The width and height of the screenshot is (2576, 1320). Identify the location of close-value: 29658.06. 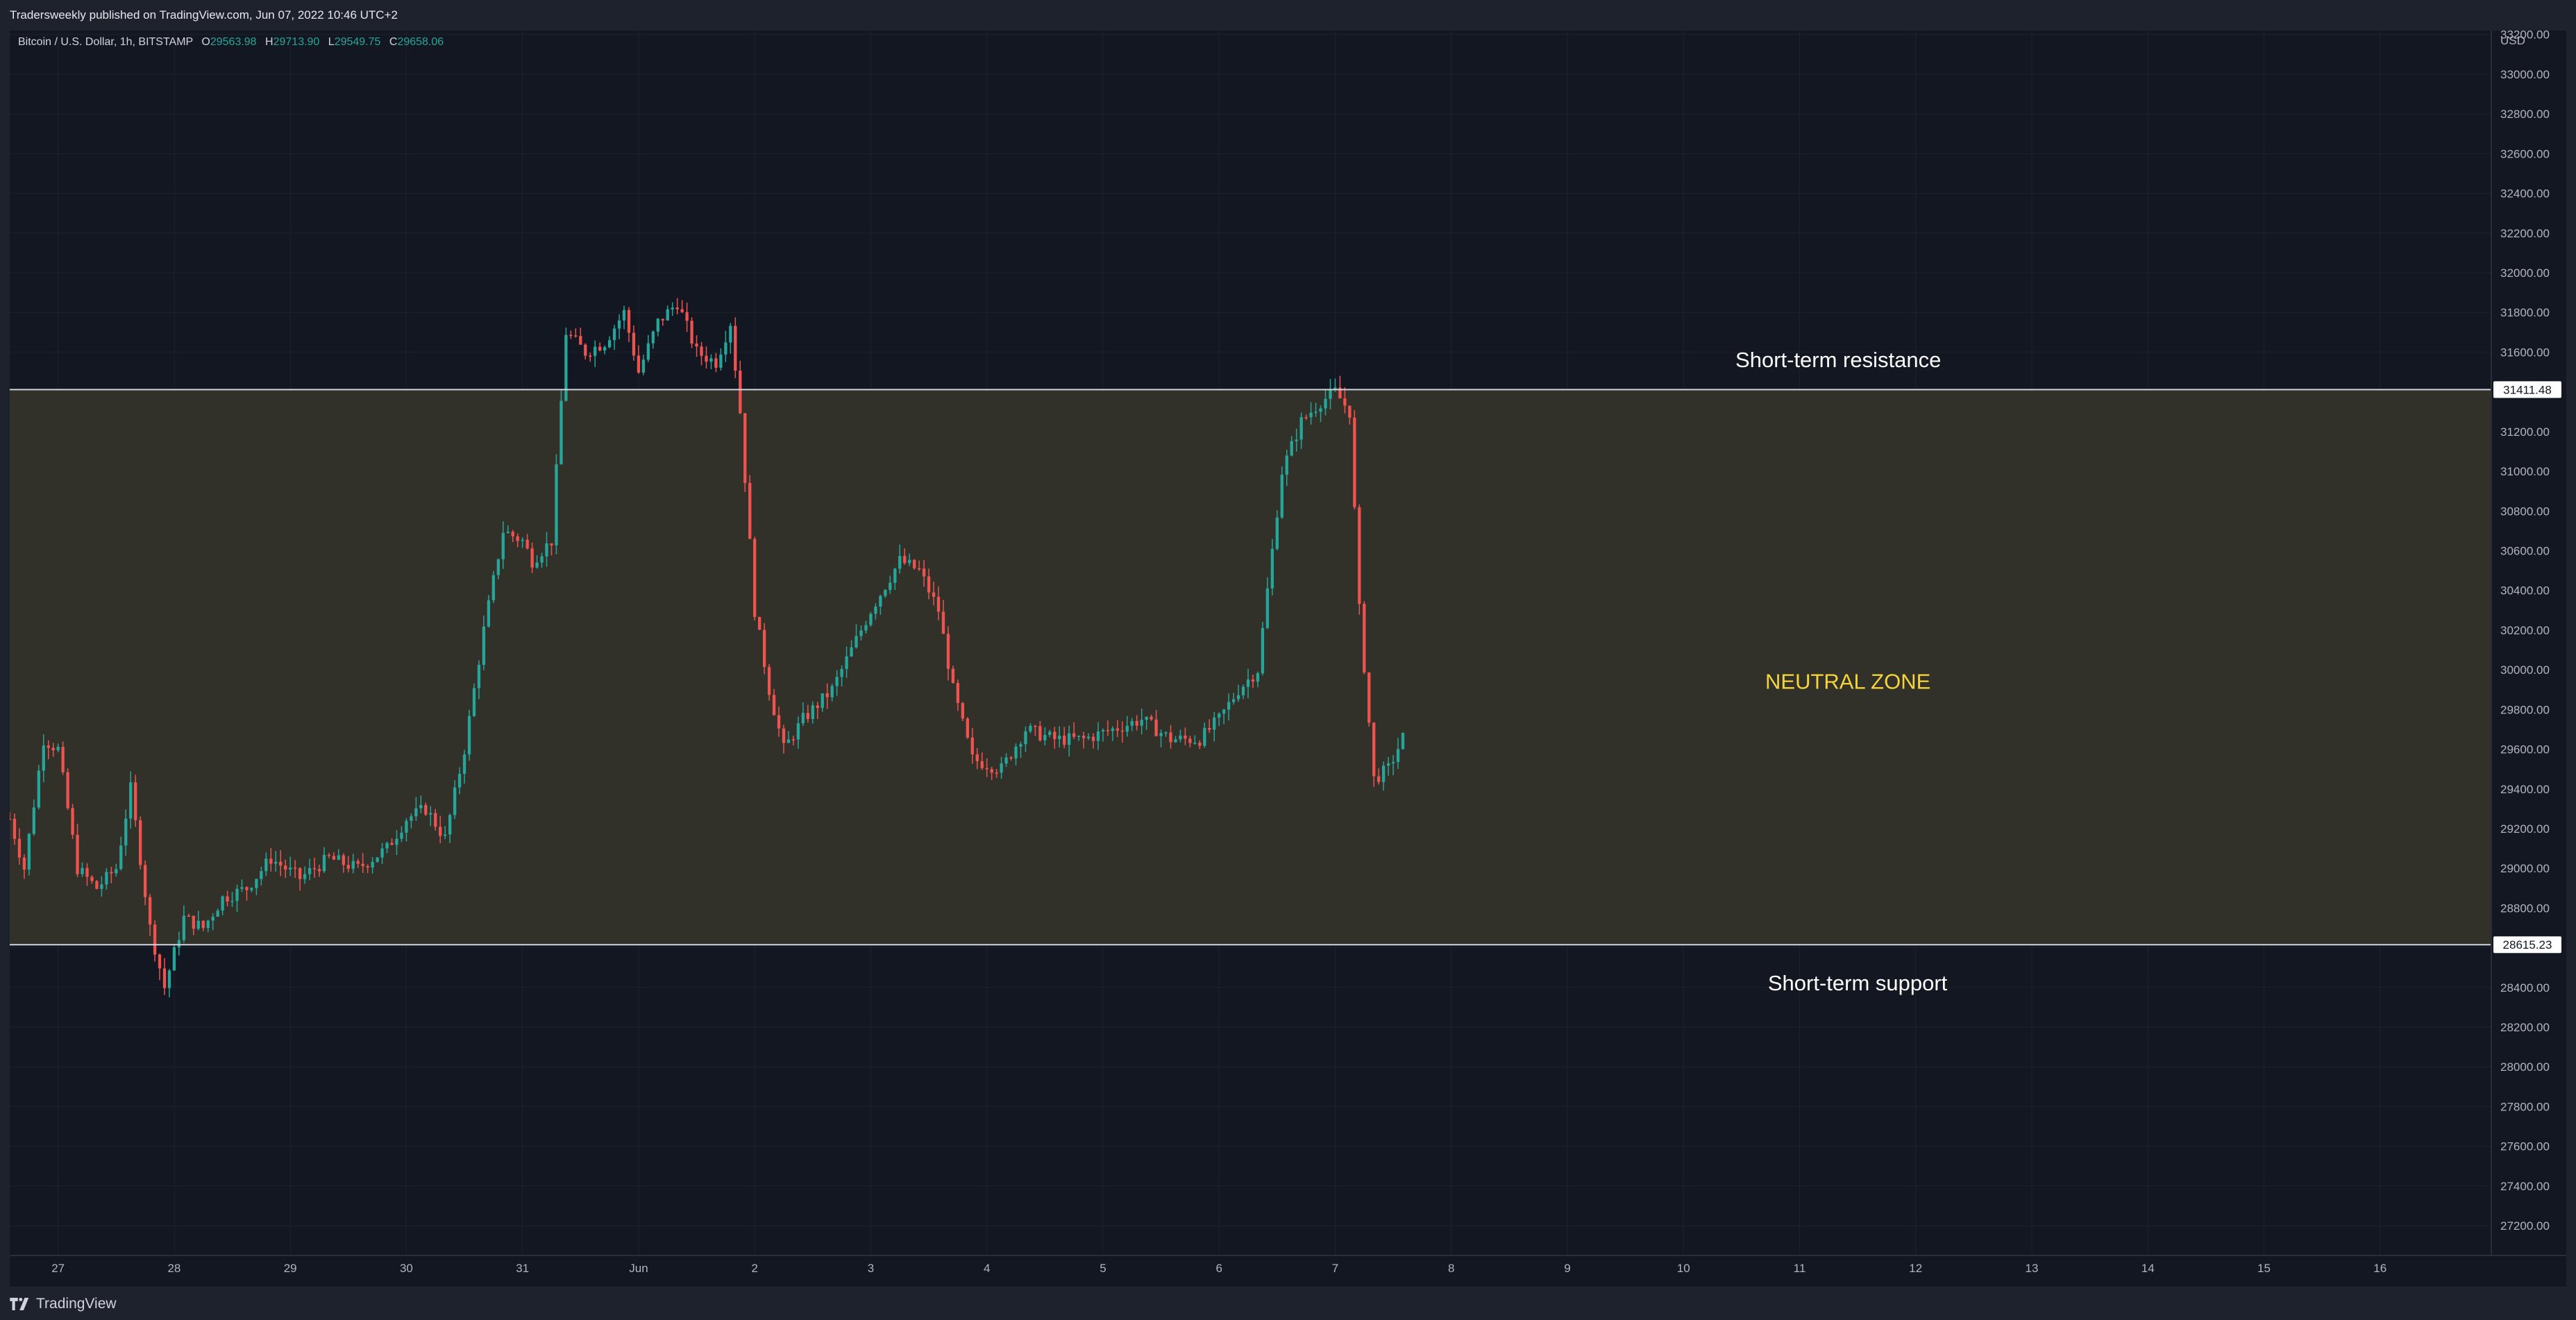
(420, 42).